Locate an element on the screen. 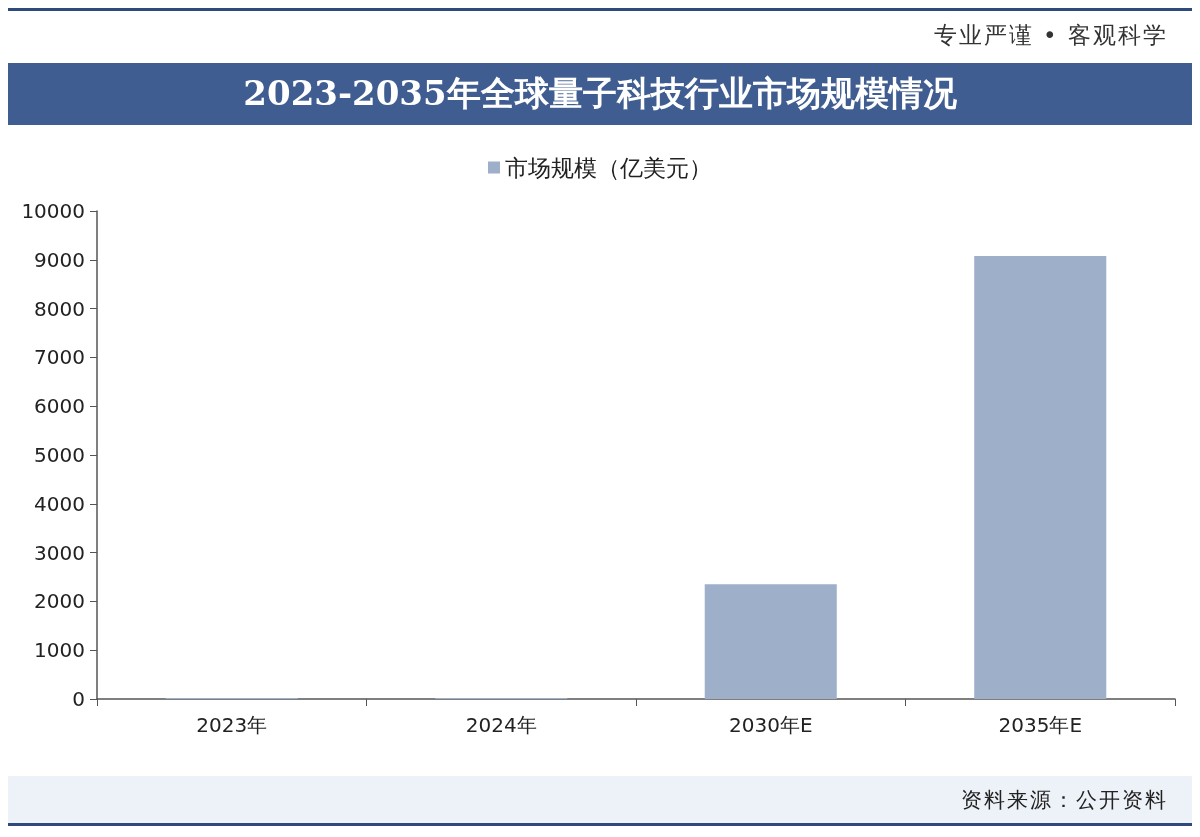  chart-title: 2023-2035年全球量子科技行业市场规模情况 is located at coordinates (600, 93).